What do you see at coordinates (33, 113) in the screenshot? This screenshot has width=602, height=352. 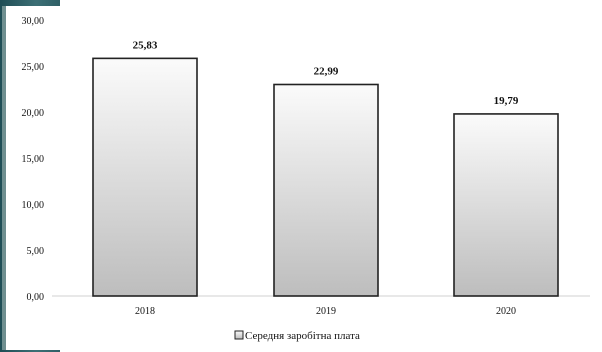 I see `y-tick-label: 20,00` at bounding box center [33, 113].